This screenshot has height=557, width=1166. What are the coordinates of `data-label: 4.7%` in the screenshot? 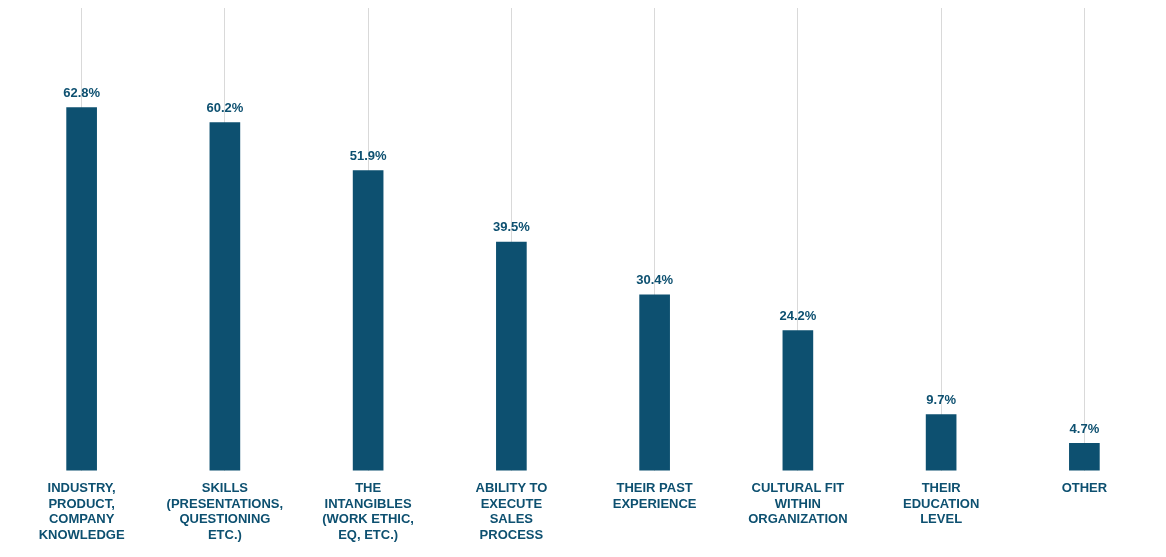 It's located at (1084, 428).